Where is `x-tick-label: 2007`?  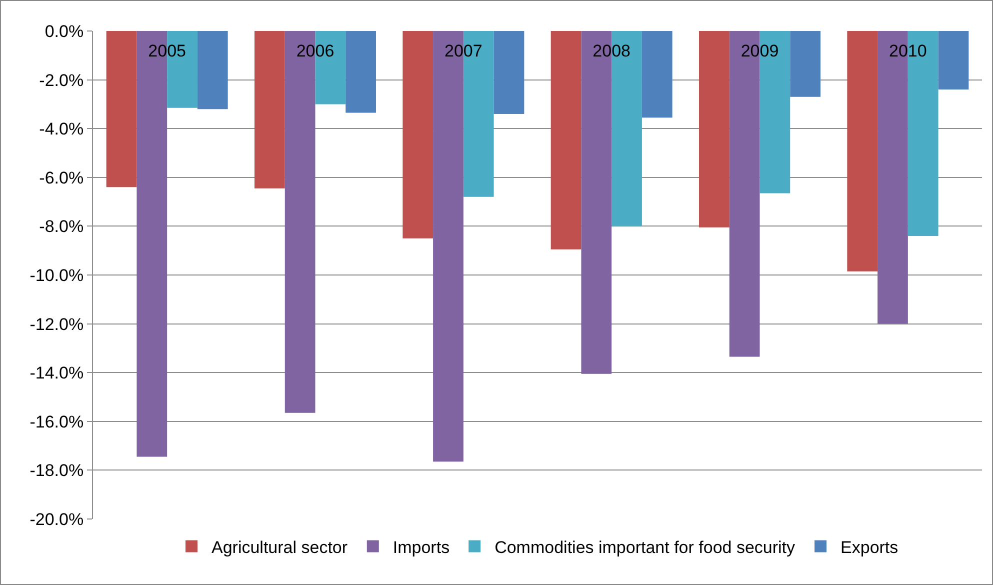
x-tick-label: 2007 is located at coordinates (463, 50).